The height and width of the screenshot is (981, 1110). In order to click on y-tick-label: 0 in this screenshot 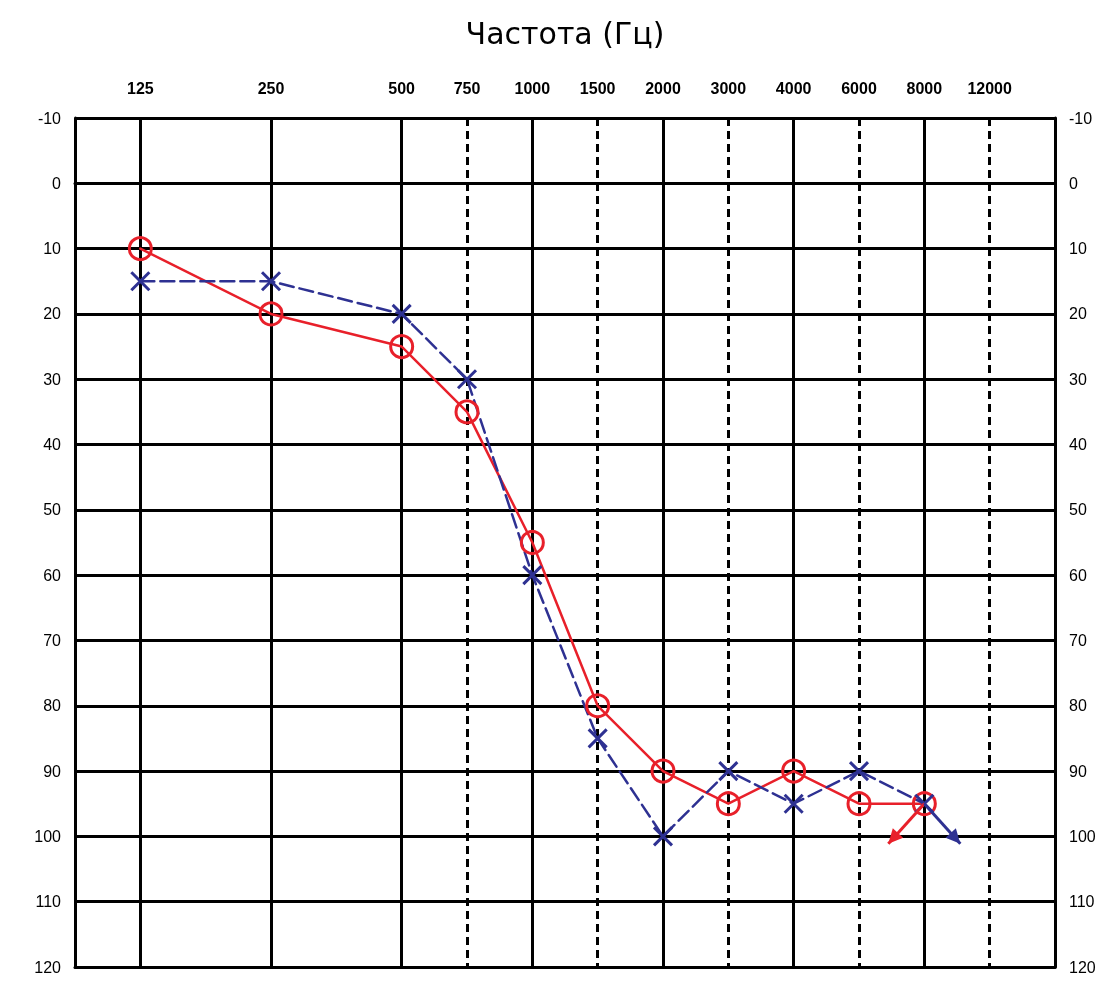, I will do `click(57, 183)`.